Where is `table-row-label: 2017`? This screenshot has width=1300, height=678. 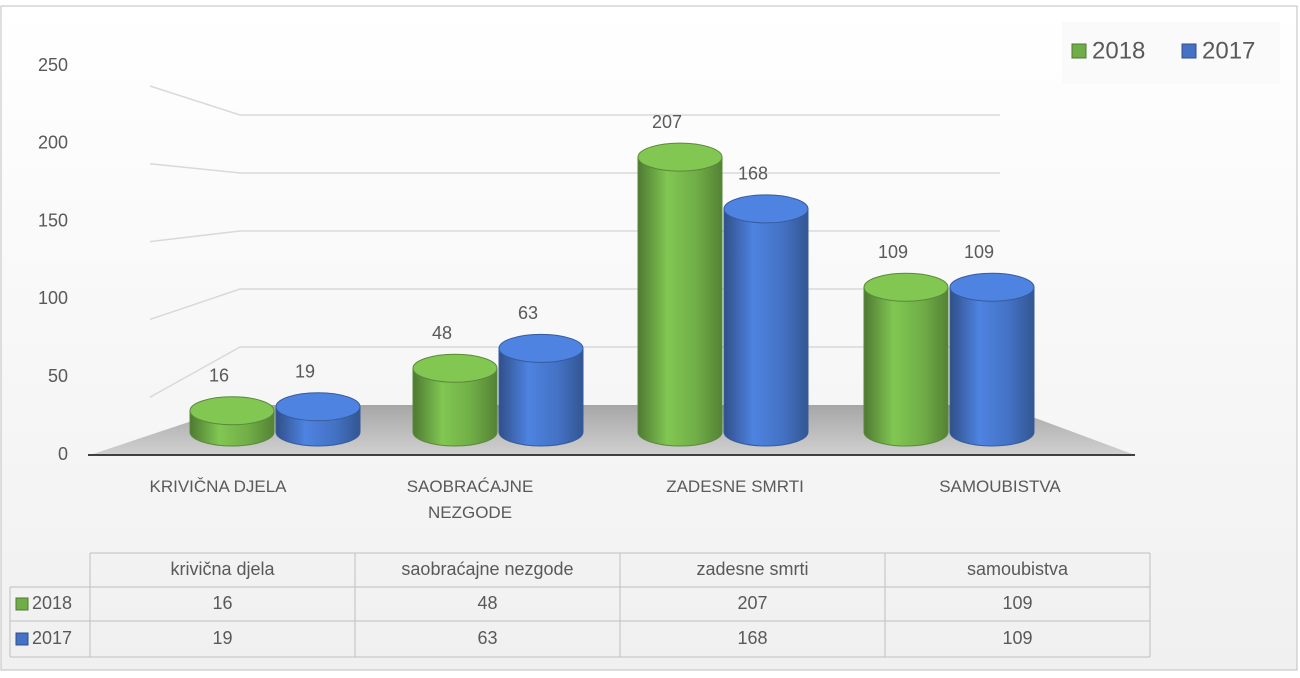 table-row-label: 2017 is located at coordinates (52, 638).